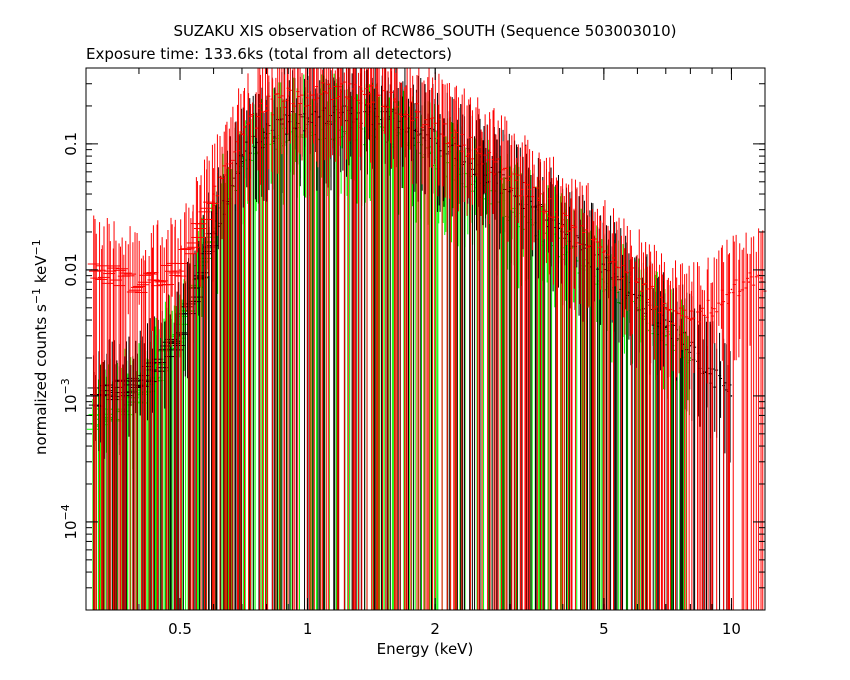  I want to click on x-tick-label: 0.5, so click(180, 629).